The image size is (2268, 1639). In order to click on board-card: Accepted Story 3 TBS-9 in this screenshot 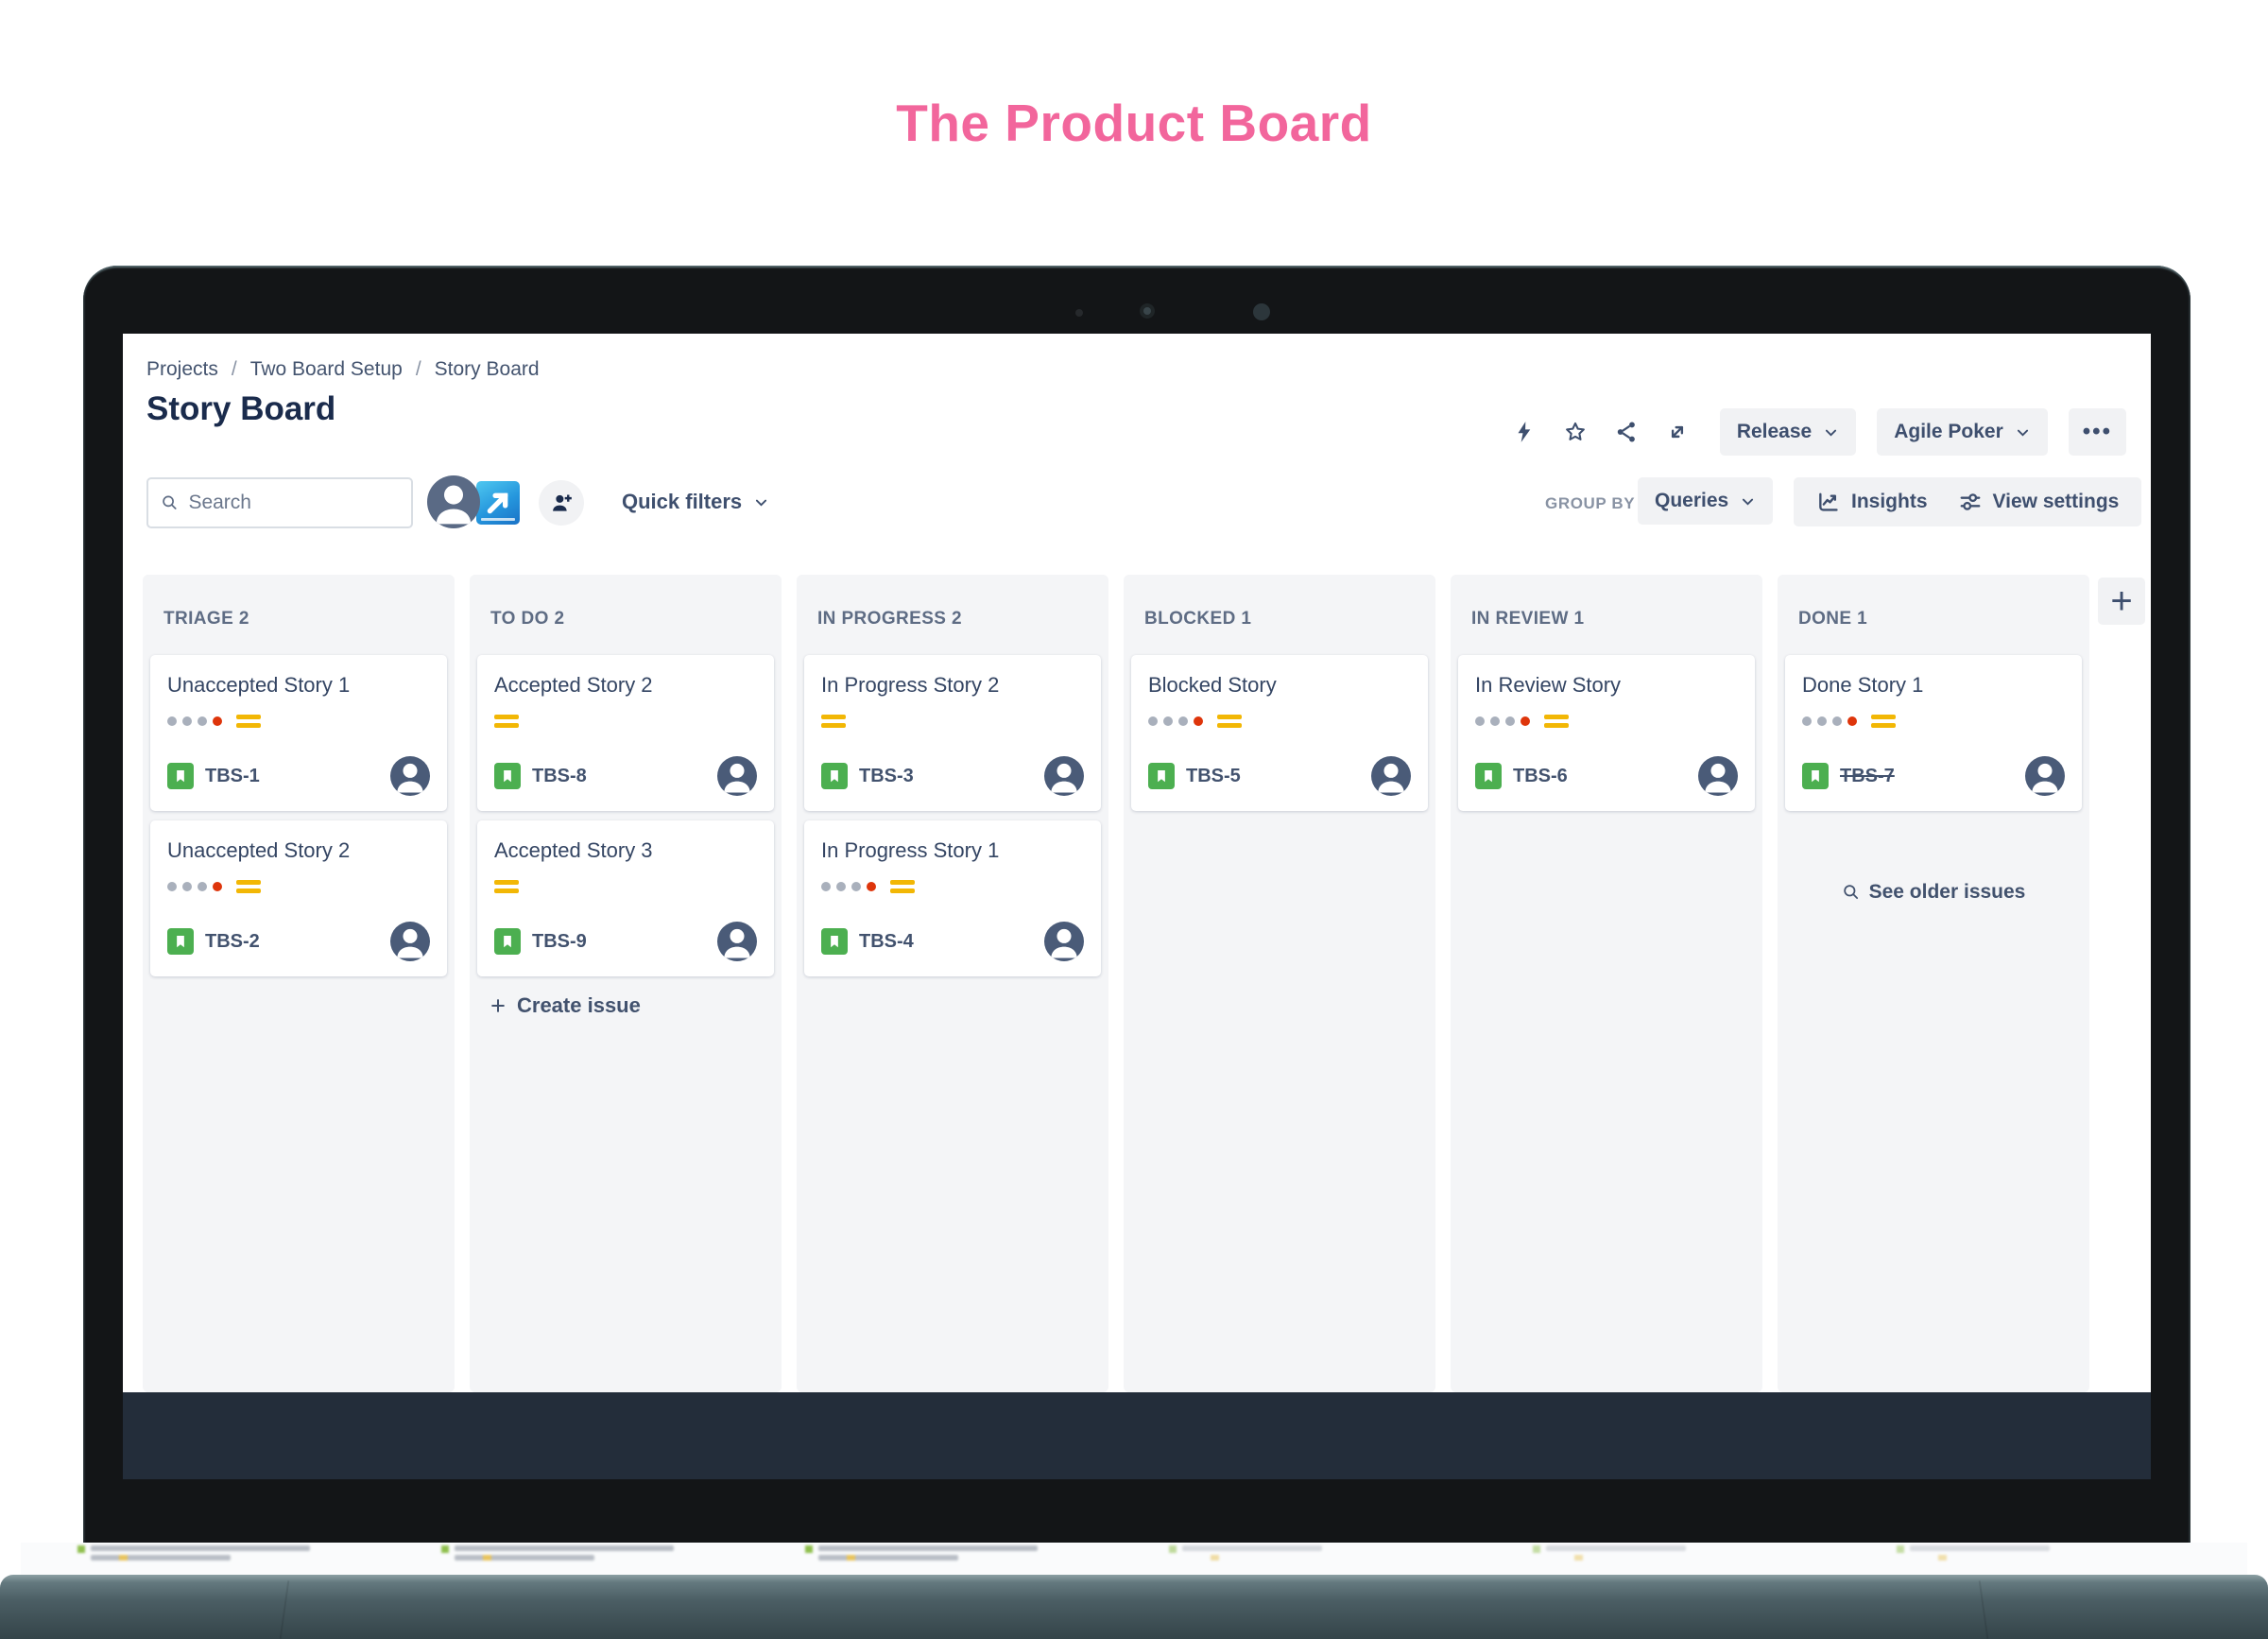, I will do `click(625, 898)`.